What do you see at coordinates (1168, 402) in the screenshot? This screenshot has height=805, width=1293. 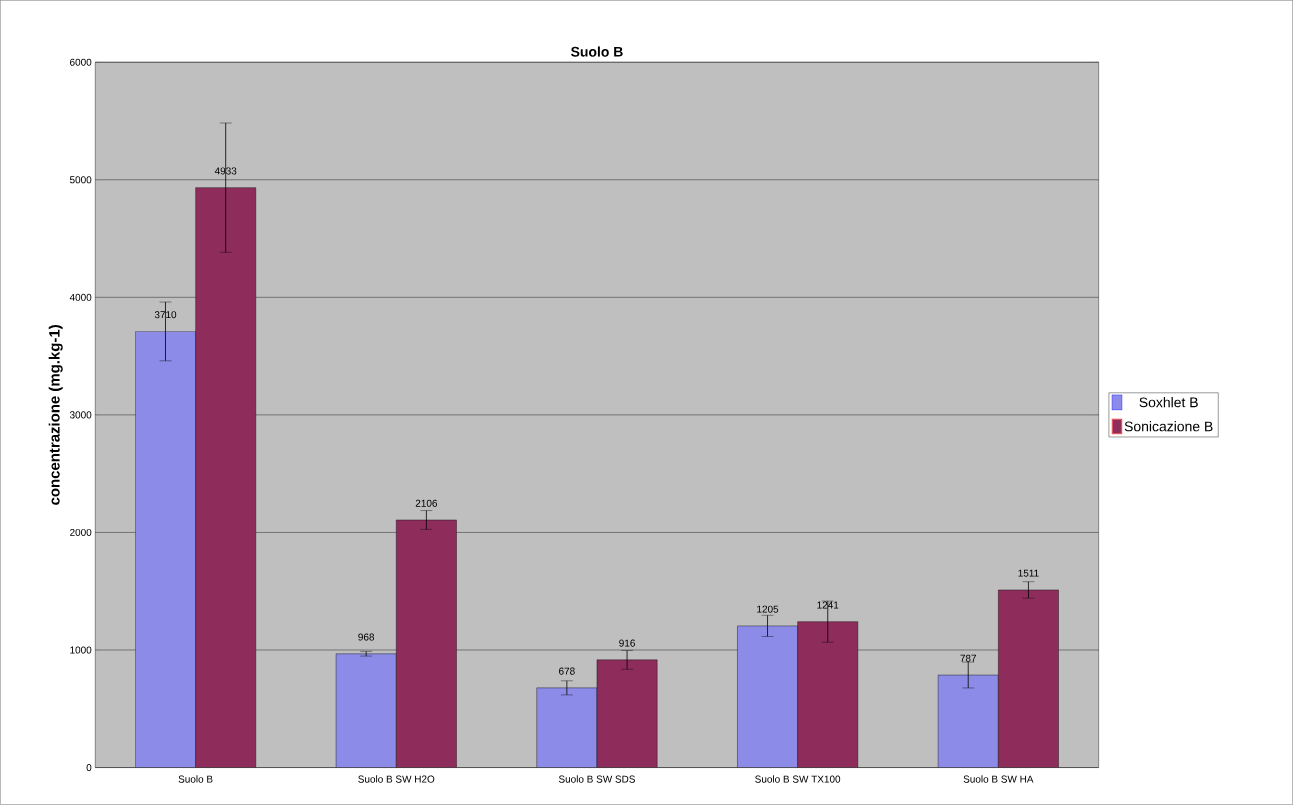 I see `legend-label: Soxhlet B` at bounding box center [1168, 402].